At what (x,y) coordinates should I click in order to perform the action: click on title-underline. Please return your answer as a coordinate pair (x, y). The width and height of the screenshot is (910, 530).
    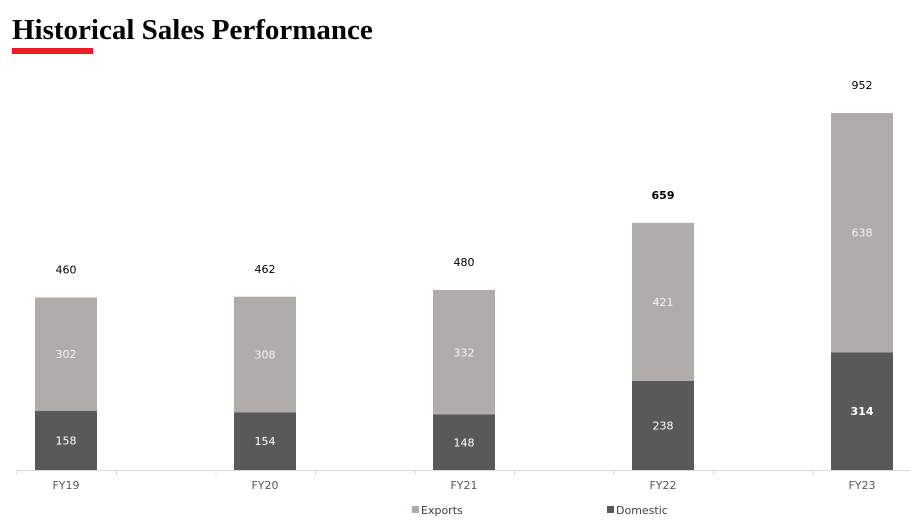
    Looking at the image, I should click on (52, 51).